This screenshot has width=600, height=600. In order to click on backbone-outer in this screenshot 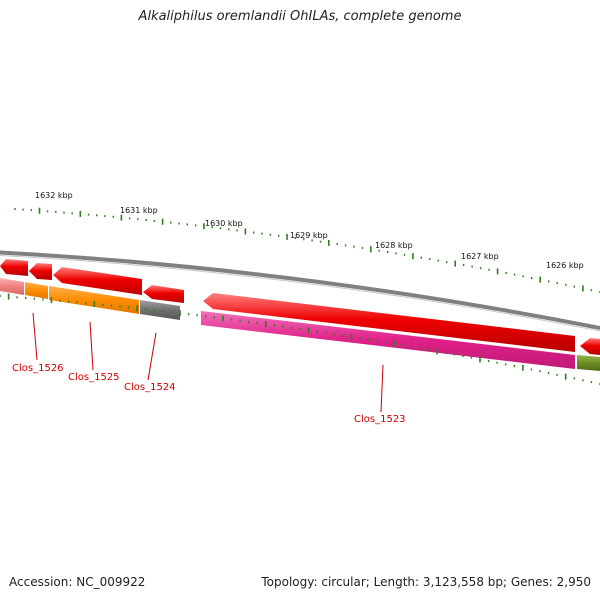, I will do `click(300, 290)`.